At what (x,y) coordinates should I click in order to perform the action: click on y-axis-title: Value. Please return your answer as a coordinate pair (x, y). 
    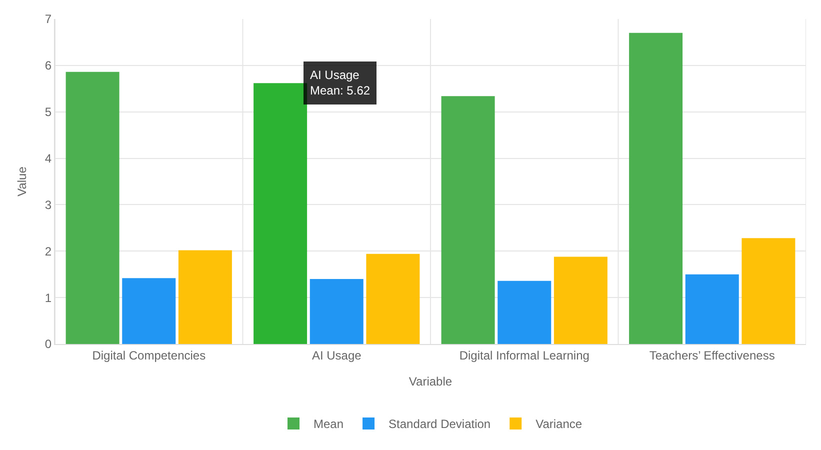
    Looking at the image, I should click on (22, 181).